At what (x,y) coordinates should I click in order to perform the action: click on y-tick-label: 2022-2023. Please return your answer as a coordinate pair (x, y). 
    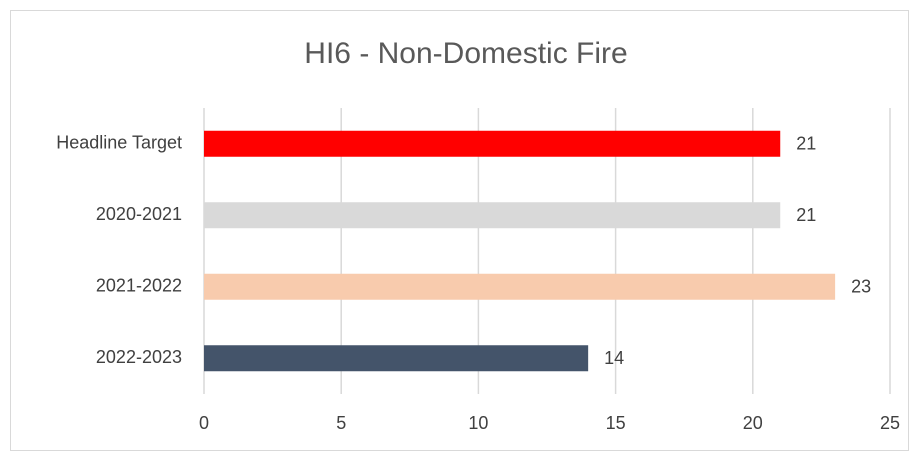
    Looking at the image, I should click on (139, 357).